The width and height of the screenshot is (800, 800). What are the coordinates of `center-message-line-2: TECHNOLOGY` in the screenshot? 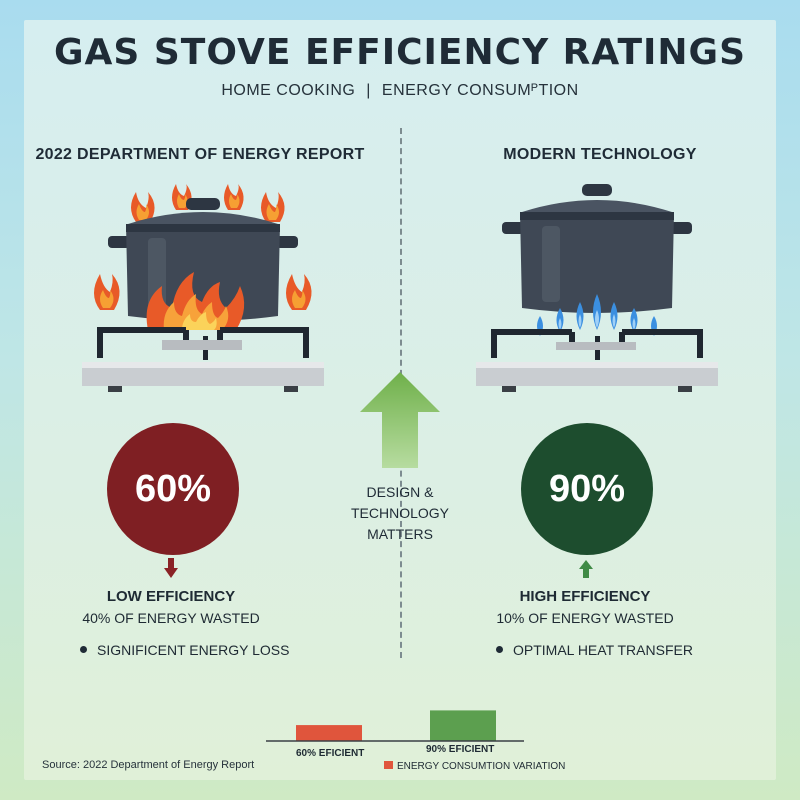 It's located at (399, 513).